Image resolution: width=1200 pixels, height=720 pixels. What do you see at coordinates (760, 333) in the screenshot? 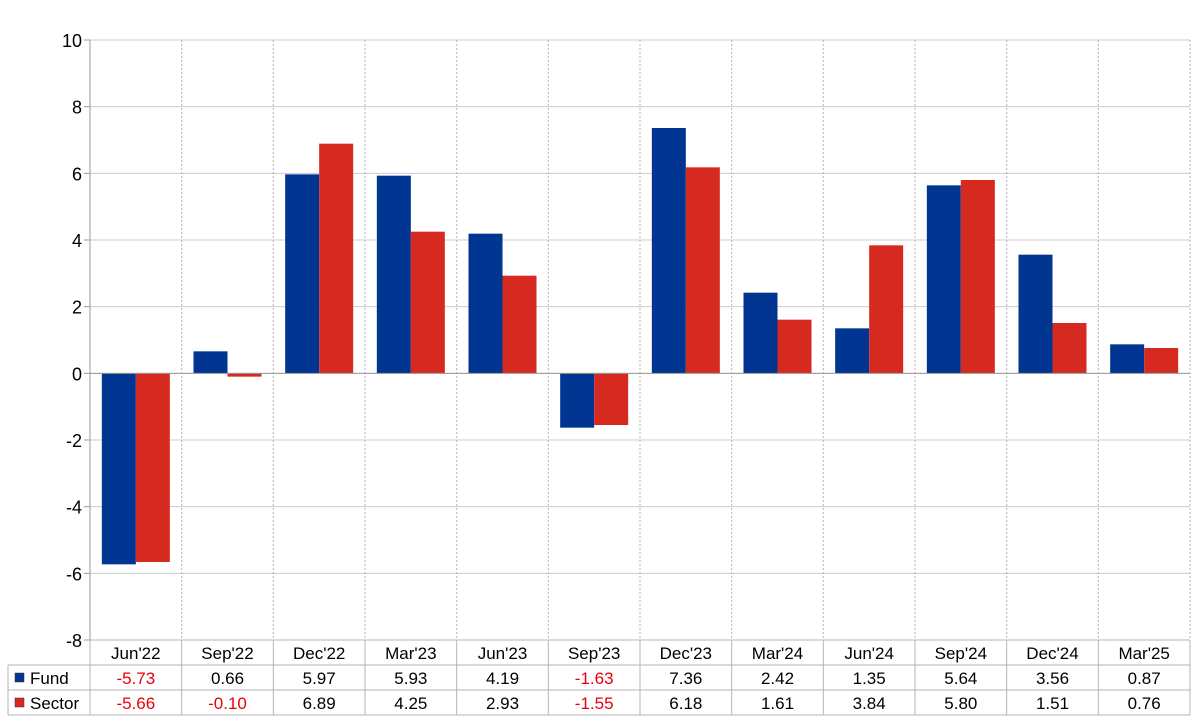
I see `bar-fund-mar24` at bounding box center [760, 333].